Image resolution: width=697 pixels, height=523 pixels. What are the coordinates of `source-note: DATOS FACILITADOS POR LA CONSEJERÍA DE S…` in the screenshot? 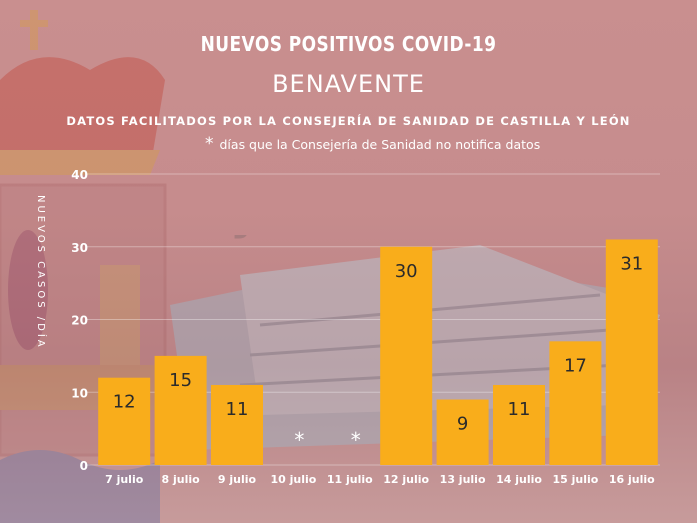 It's located at (348, 121).